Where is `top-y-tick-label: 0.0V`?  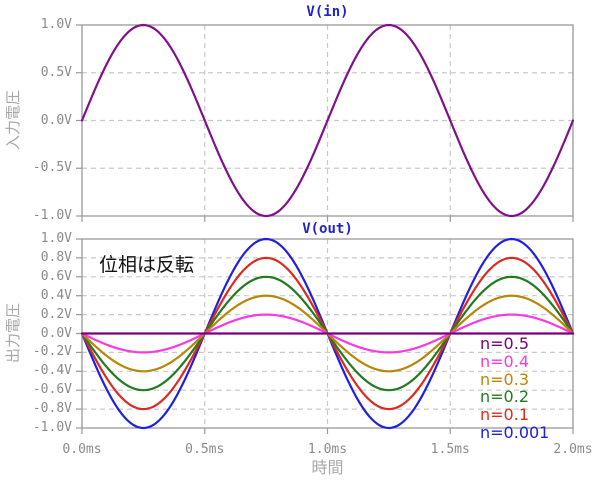 top-y-tick-label: 0.0V is located at coordinates (56, 120).